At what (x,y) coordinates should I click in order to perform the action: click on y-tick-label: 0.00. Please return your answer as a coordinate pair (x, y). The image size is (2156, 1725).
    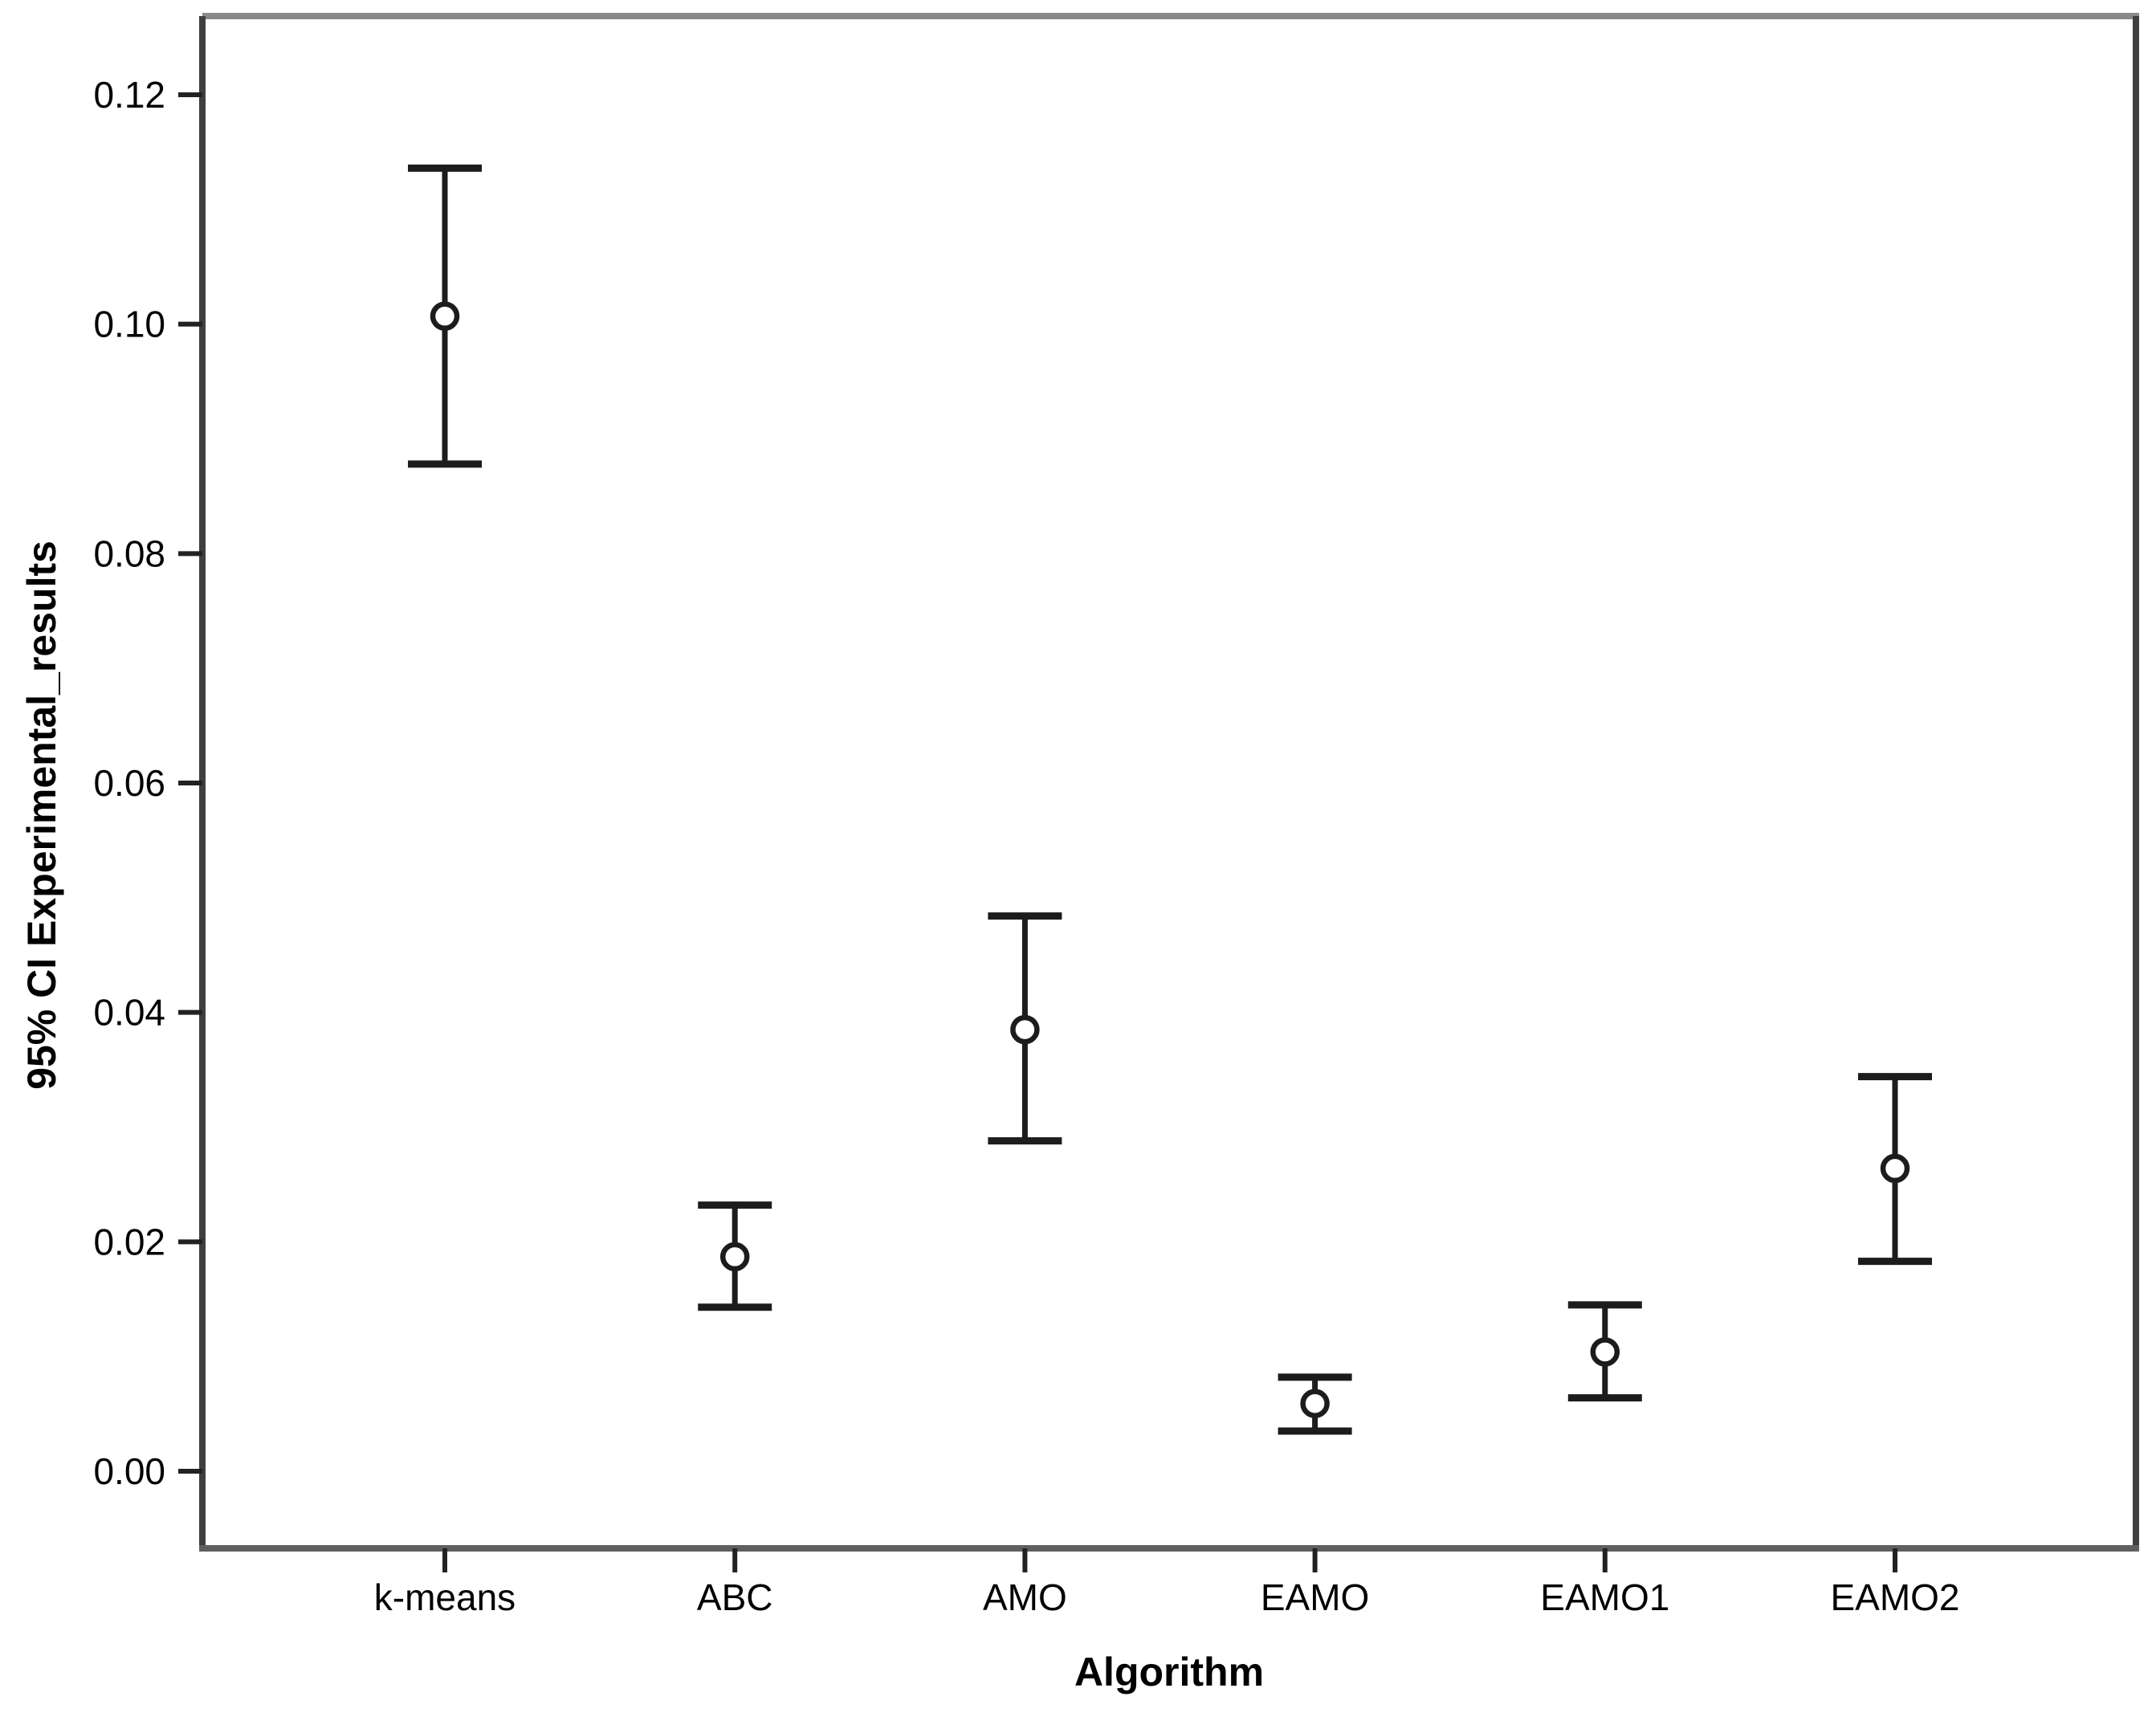
    Looking at the image, I should click on (129, 1471).